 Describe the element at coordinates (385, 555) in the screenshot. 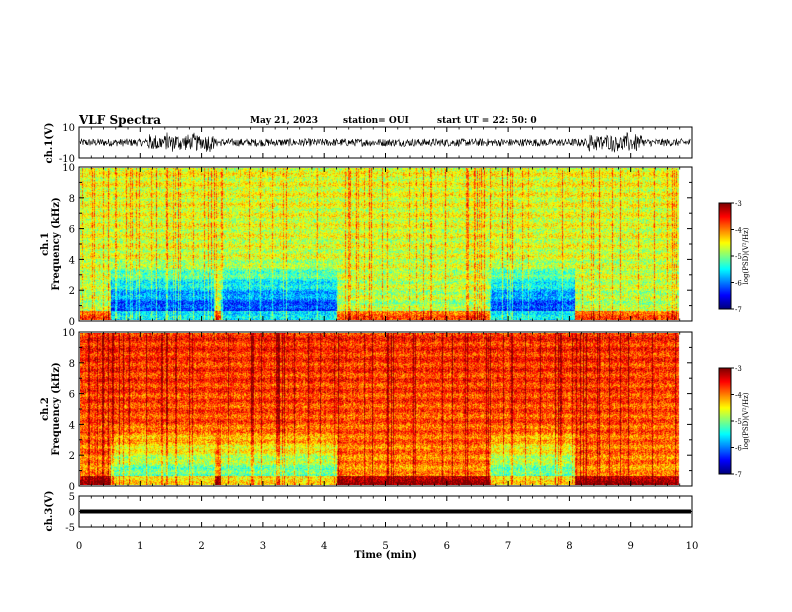

I see `x-axis-label: Time (min)` at that location.